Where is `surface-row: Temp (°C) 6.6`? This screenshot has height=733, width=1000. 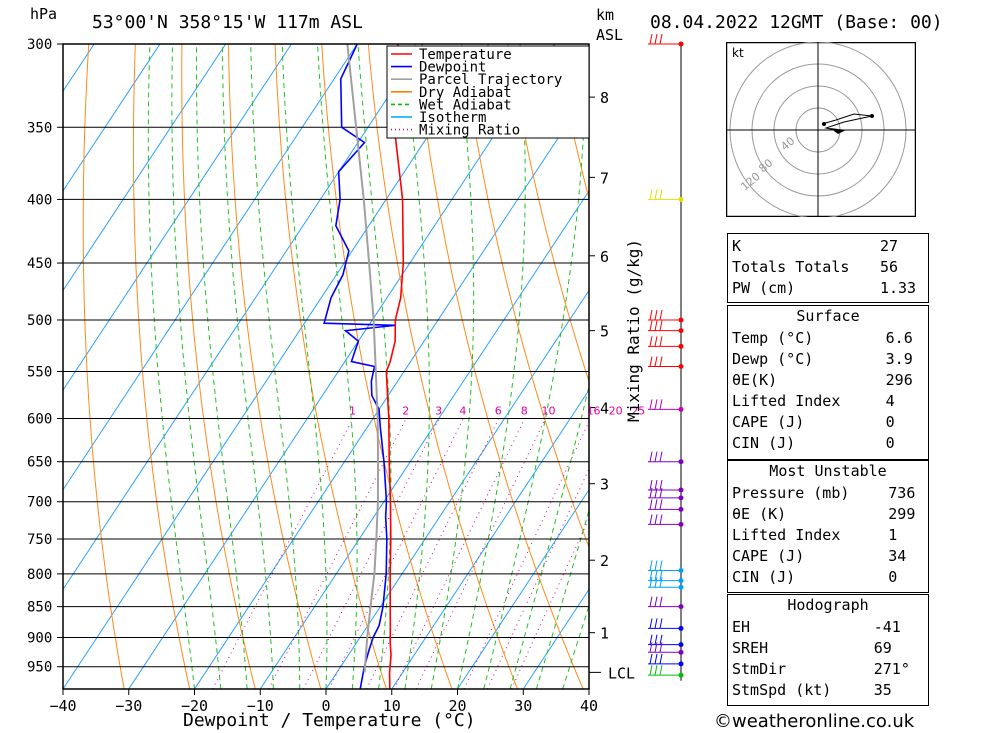 surface-row: Temp (°C) 6.6 is located at coordinates (828, 338).